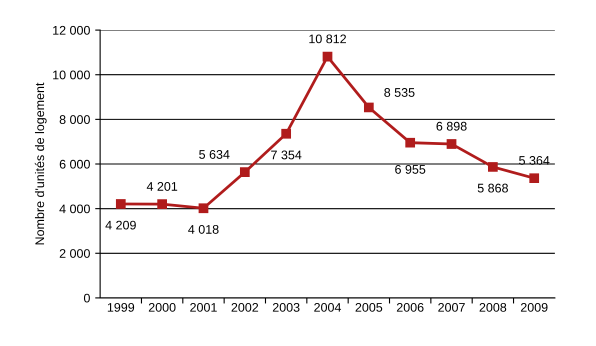 Image resolution: width=596 pixels, height=346 pixels. Describe the element at coordinates (75, 164) in the screenshot. I see `y-tick-label: 6 000` at that location.